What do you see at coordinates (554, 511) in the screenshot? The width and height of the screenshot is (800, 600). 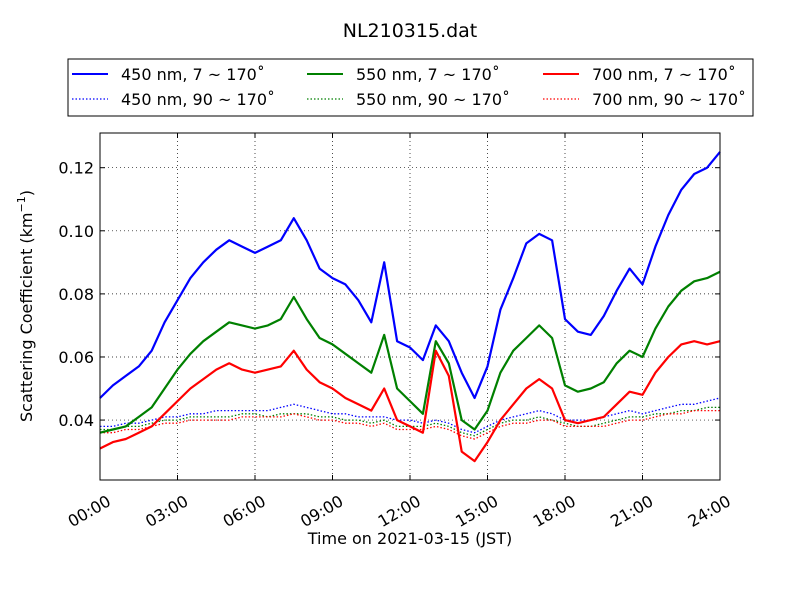 I see `x-tick-label: 18:00` at bounding box center [554, 511].